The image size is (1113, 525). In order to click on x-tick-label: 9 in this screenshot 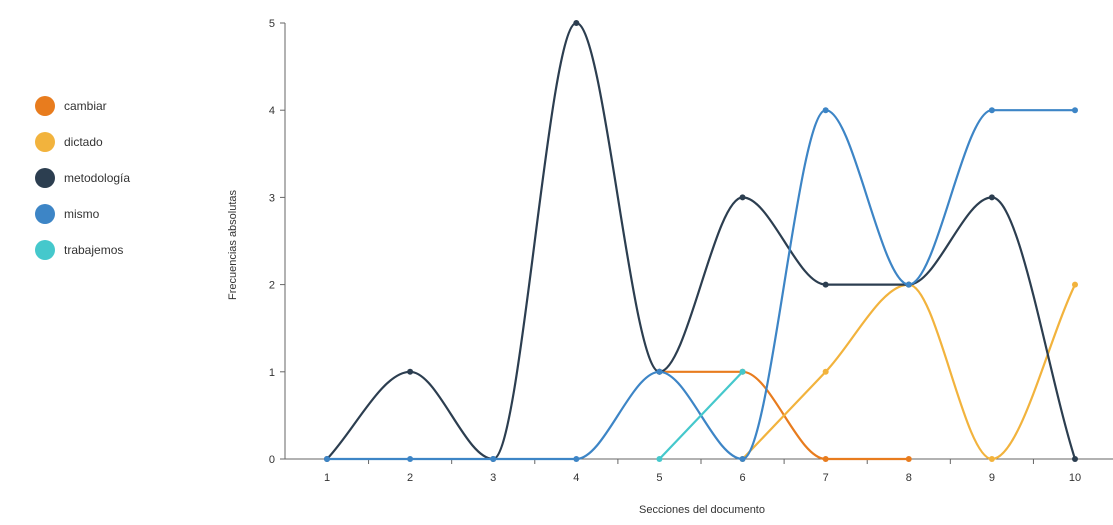, I will do `click(992, 478)`.